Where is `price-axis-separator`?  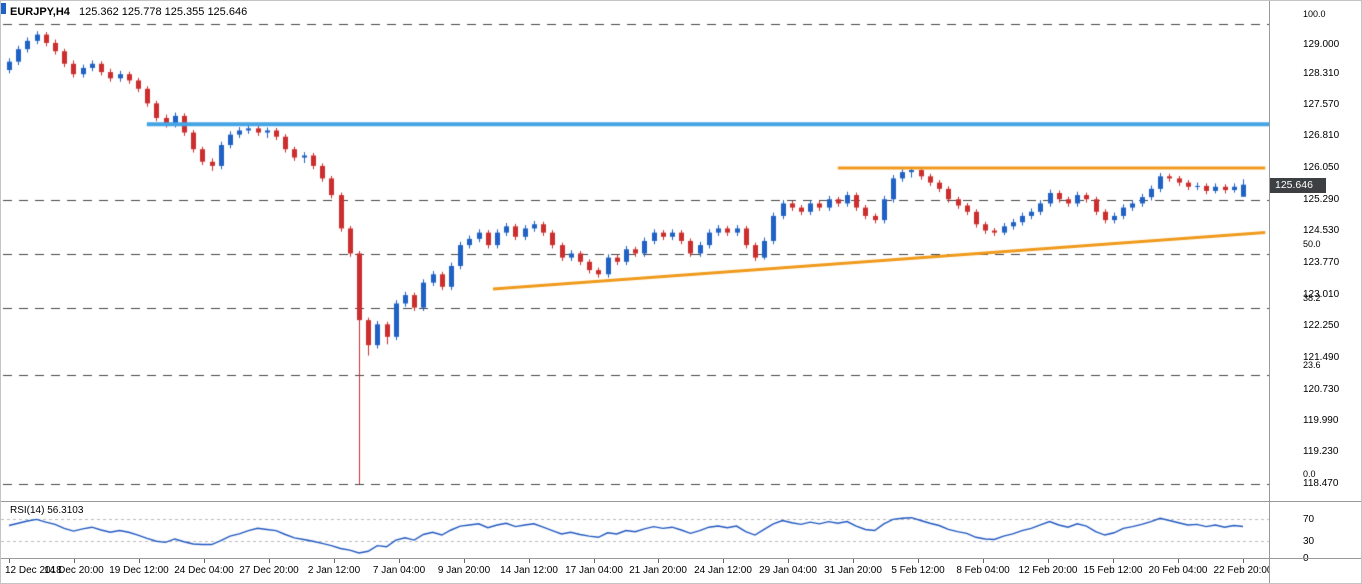 price-axis-separator is located at coordinates (1269, 292).